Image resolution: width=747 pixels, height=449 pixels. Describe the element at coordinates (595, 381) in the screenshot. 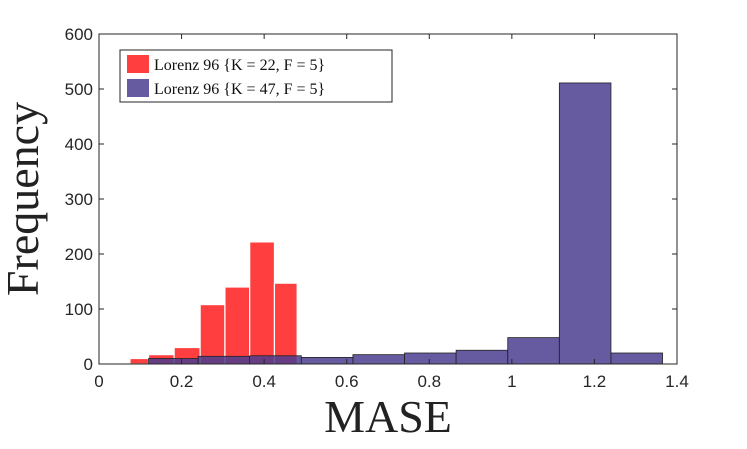

I see `x-tick-label: 1.2` at that location.